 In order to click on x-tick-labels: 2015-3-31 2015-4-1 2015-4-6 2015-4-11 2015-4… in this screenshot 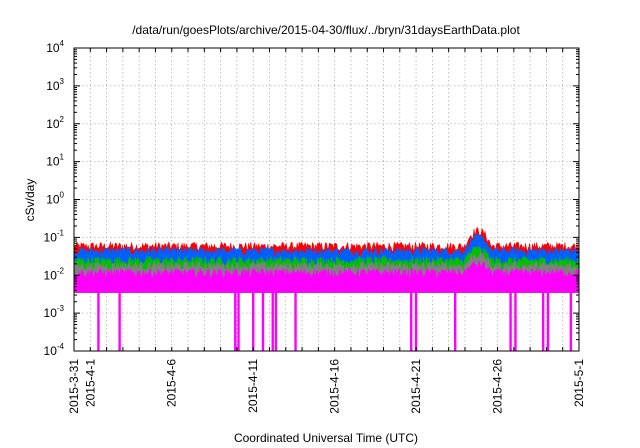, I will do `click(326, 386)`.